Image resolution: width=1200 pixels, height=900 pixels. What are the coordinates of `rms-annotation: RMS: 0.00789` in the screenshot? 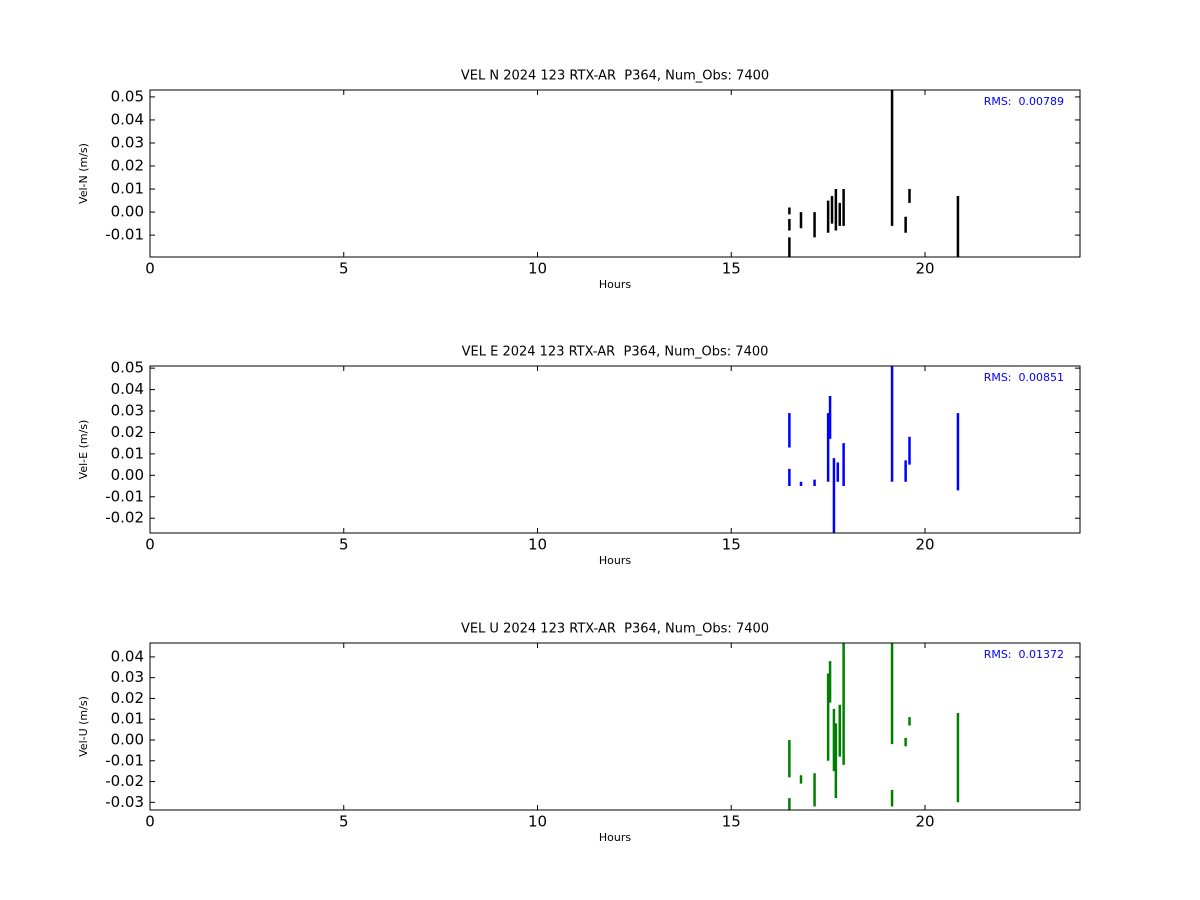 It's located at (1024, 101).